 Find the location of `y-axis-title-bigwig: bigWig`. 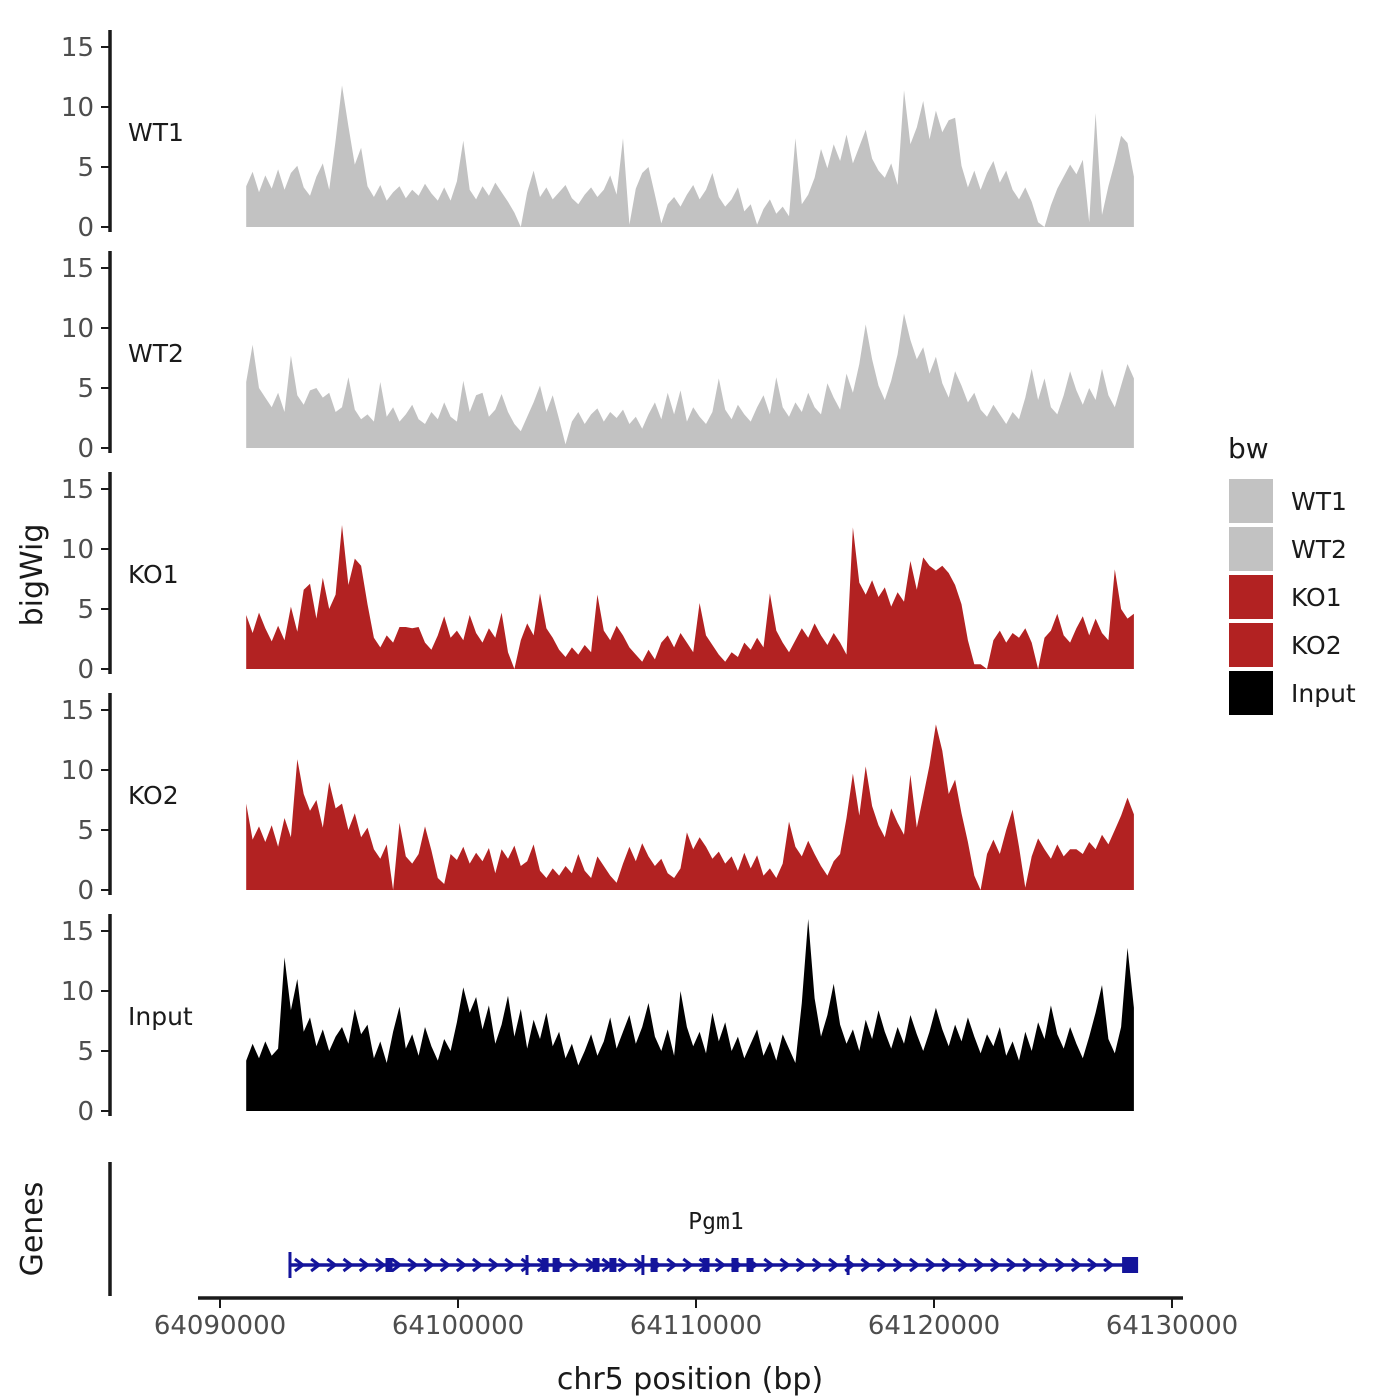

y-axis-title-bigwig: bigWig is located at coordinates (32, 575).